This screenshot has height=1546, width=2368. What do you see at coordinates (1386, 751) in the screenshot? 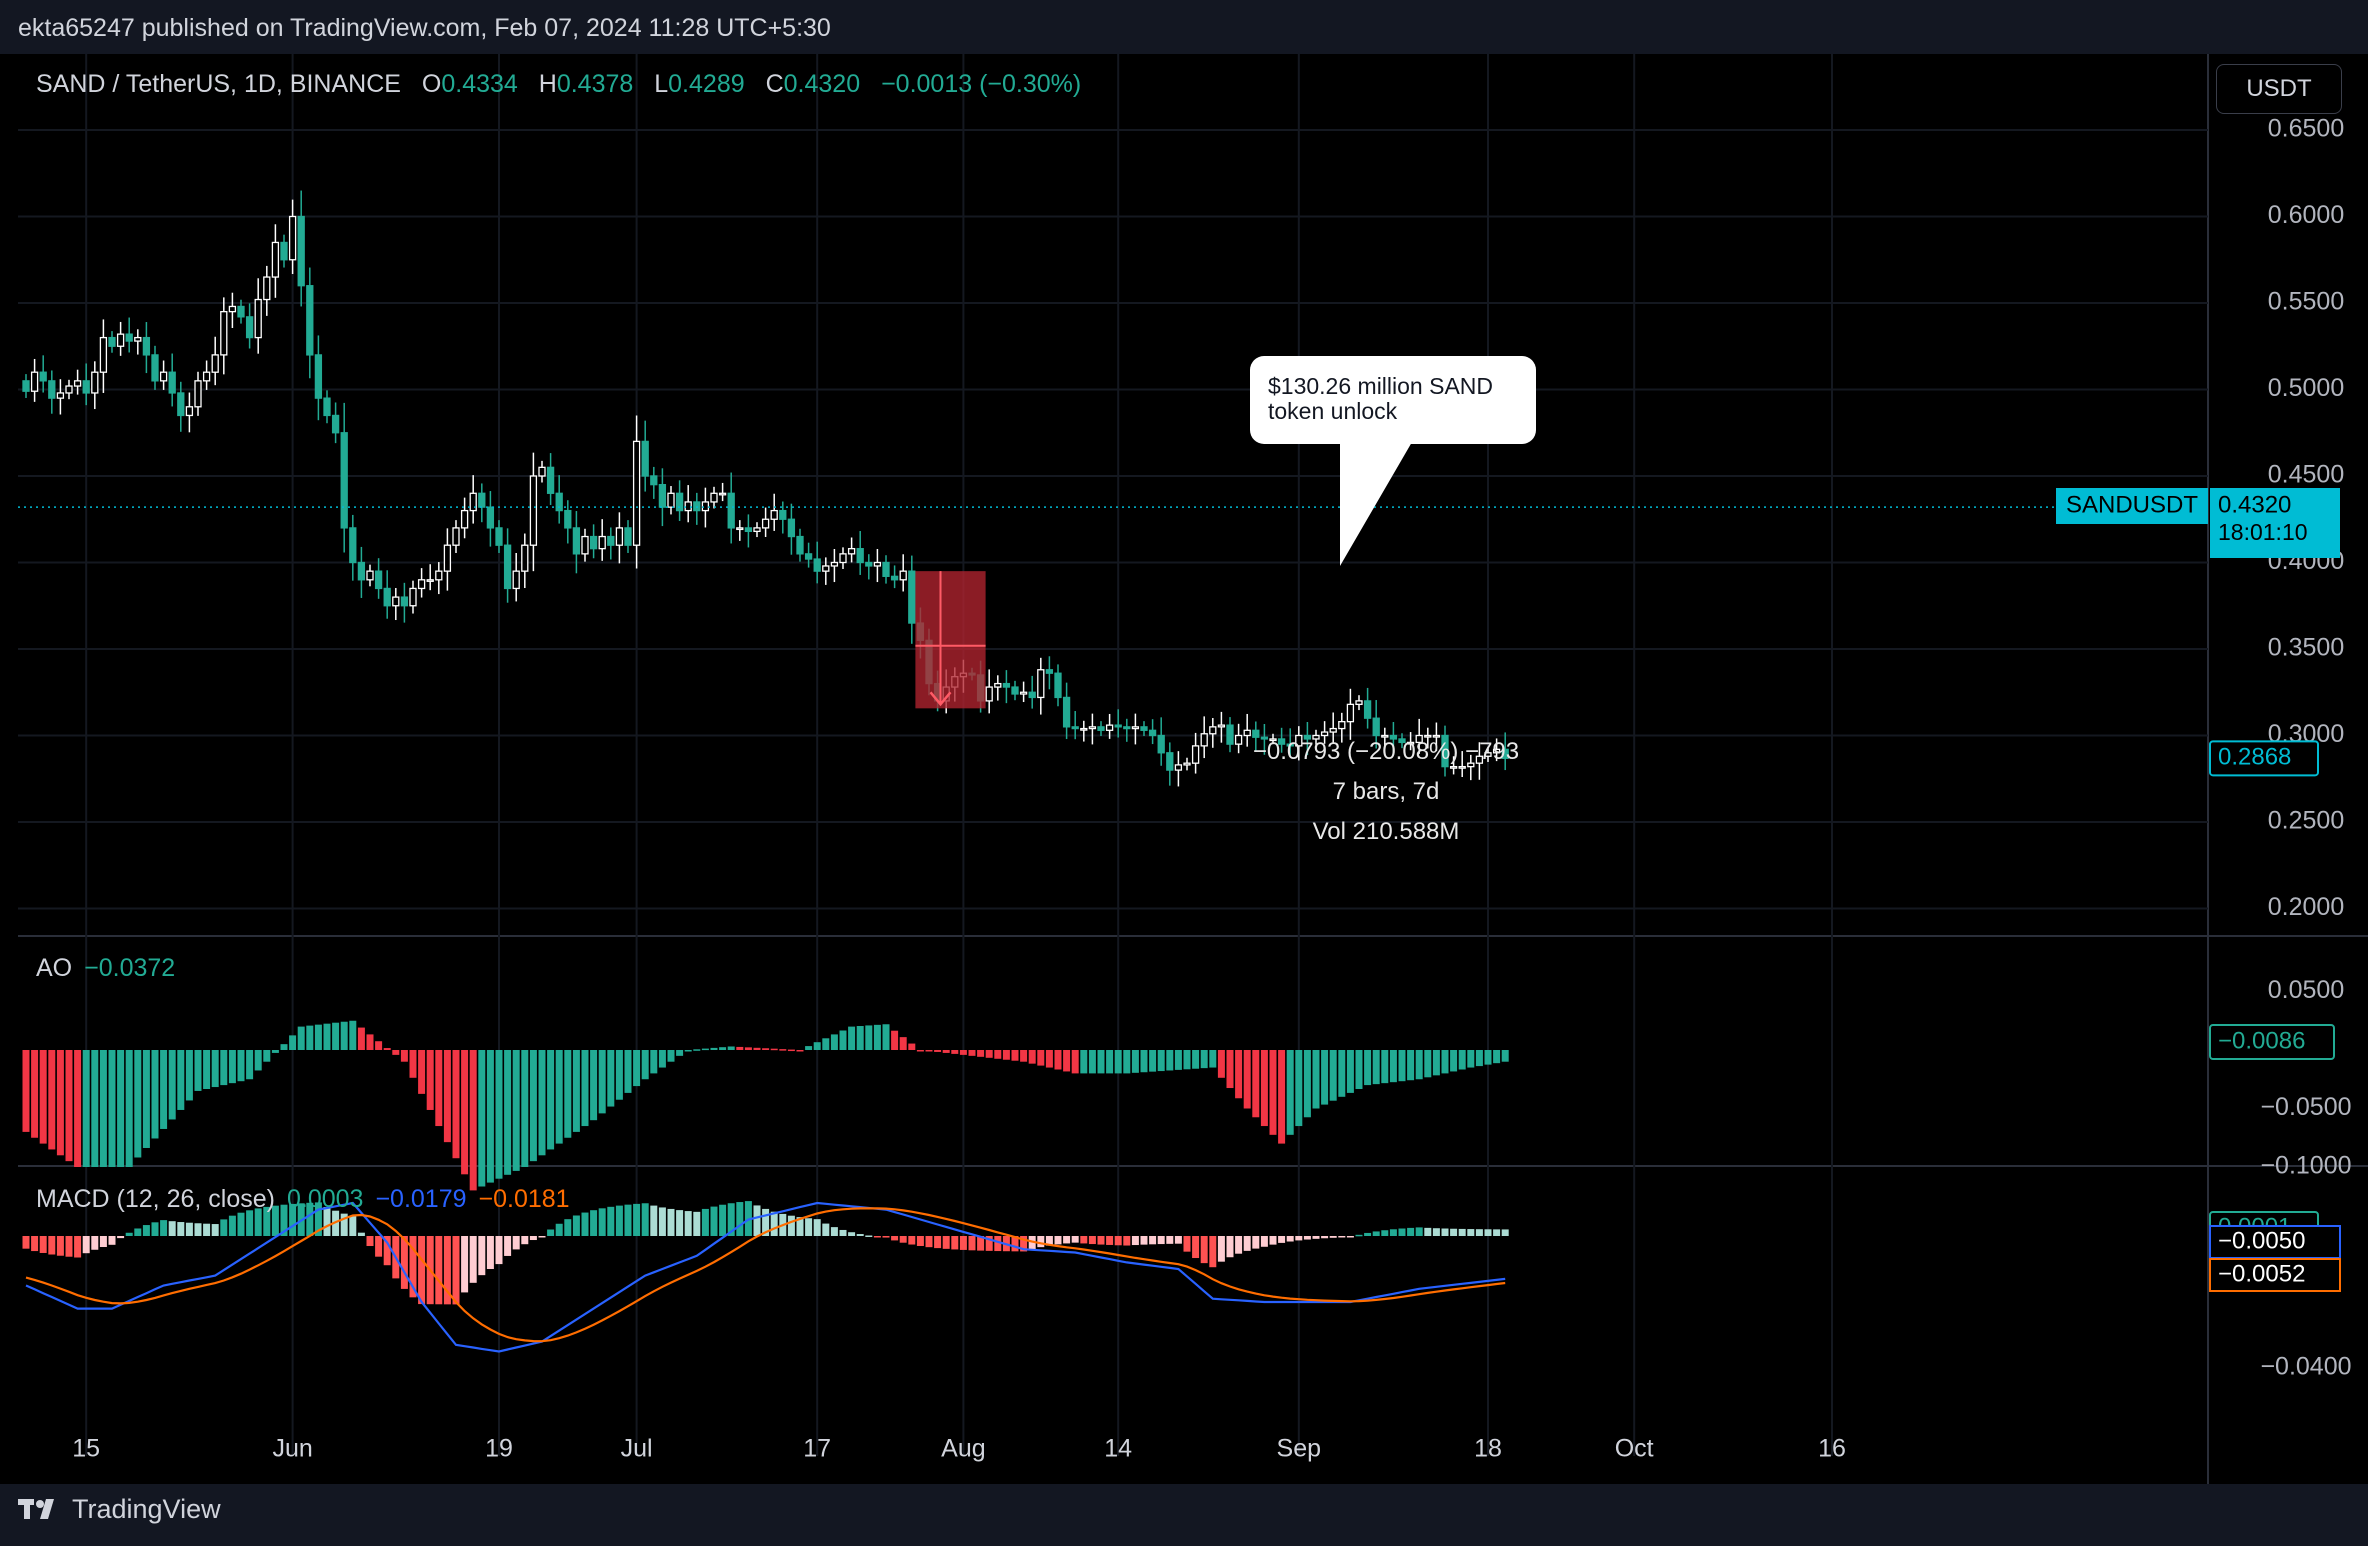
I see `measure-change: −0.0793 (−20.08%) −793` at bounding box center [1386, 751].